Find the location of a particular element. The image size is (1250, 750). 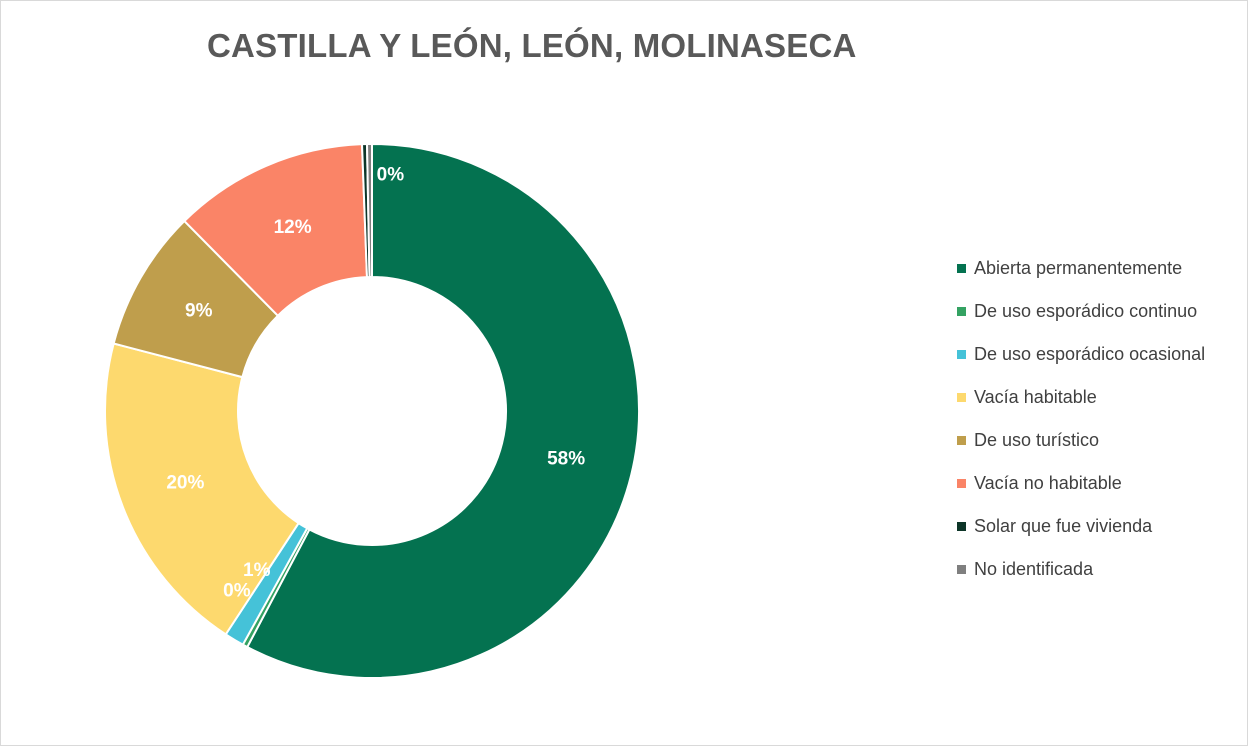

legend-entry: De uso esporádico ocasional is located at coordinates (1102, 354).